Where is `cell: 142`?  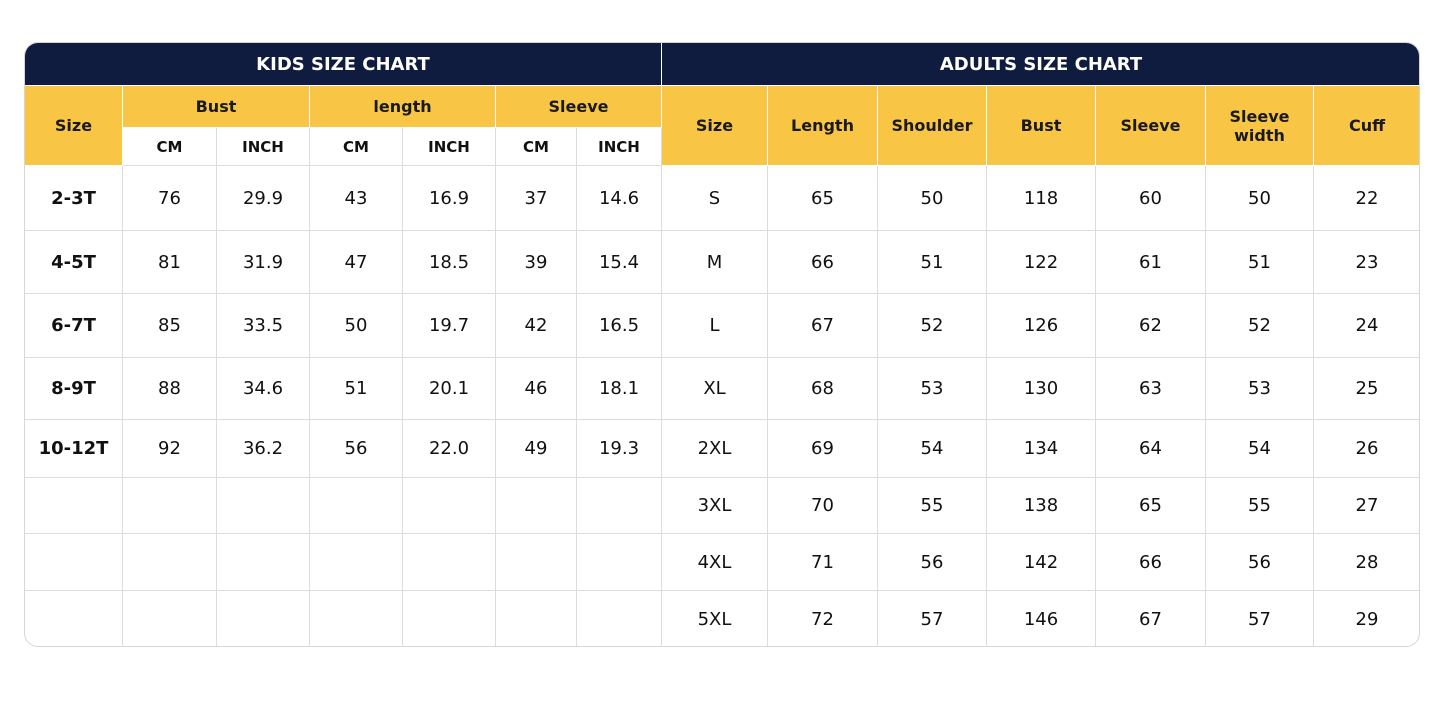 cell: 142 is located at coordinates (1041, 562).